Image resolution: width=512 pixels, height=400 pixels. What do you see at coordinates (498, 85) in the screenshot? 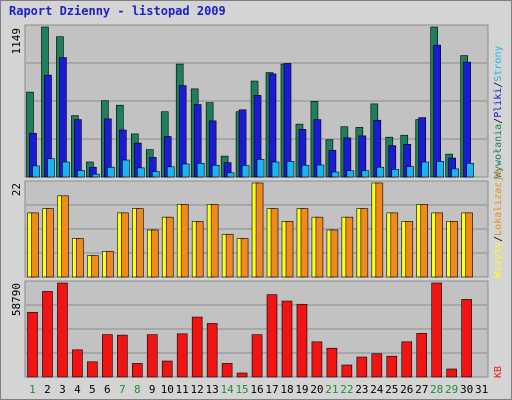
I see `legend-top-part-3: /` at bounding box center [498, 85].